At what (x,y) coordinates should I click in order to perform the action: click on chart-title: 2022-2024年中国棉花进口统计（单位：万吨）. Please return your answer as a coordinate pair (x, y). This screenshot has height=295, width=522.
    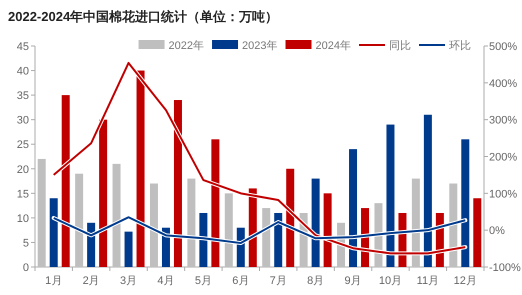
    Looking at the image, I should click on (143, 16).